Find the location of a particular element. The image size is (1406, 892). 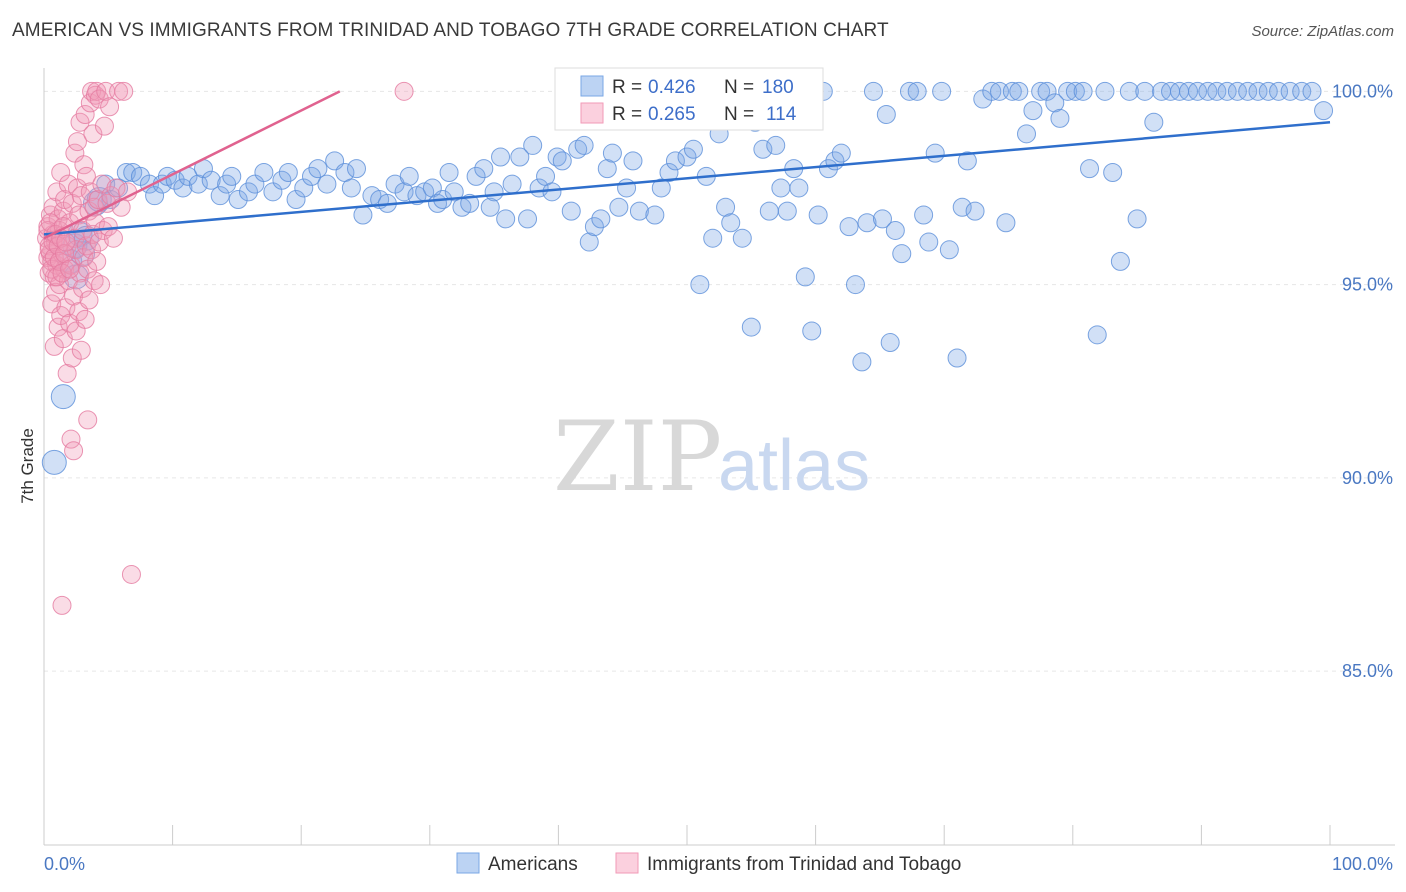

legend-label-americans: Americans is located at coordinates (533, 864).